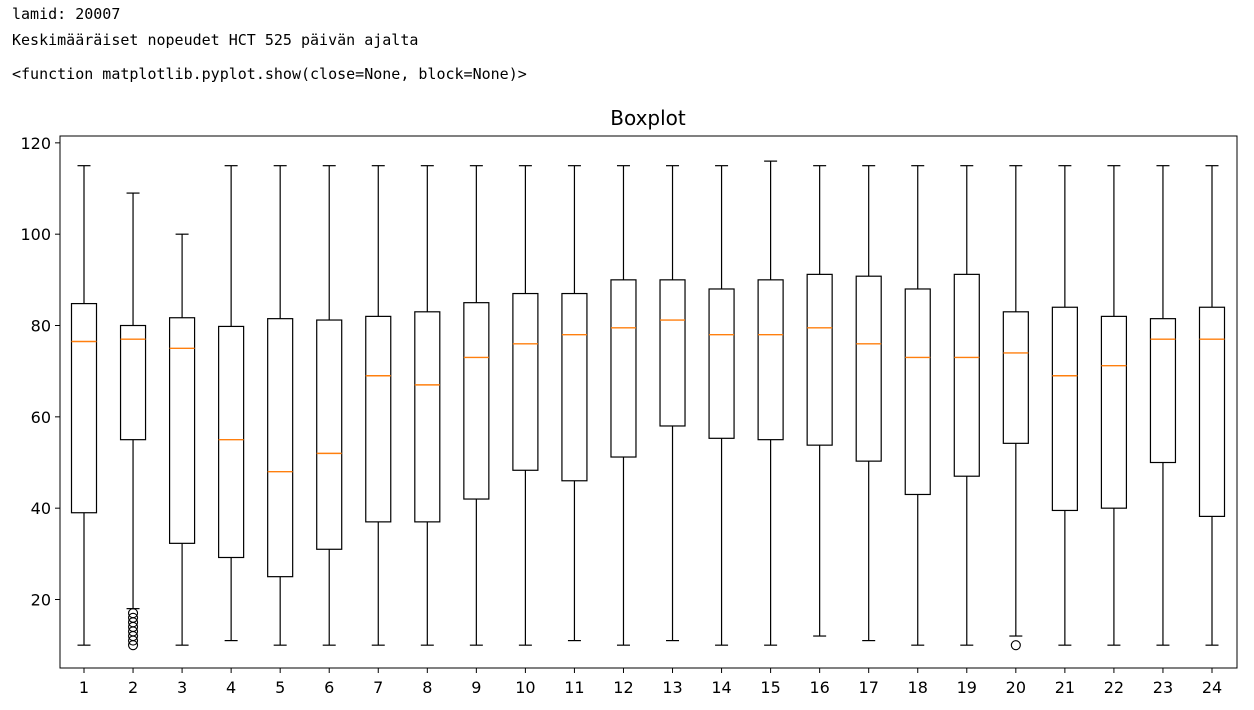  Describe the element at coordinates (427, 687) in the screenshot. I see `x-tick-label-8: 8` at that location.